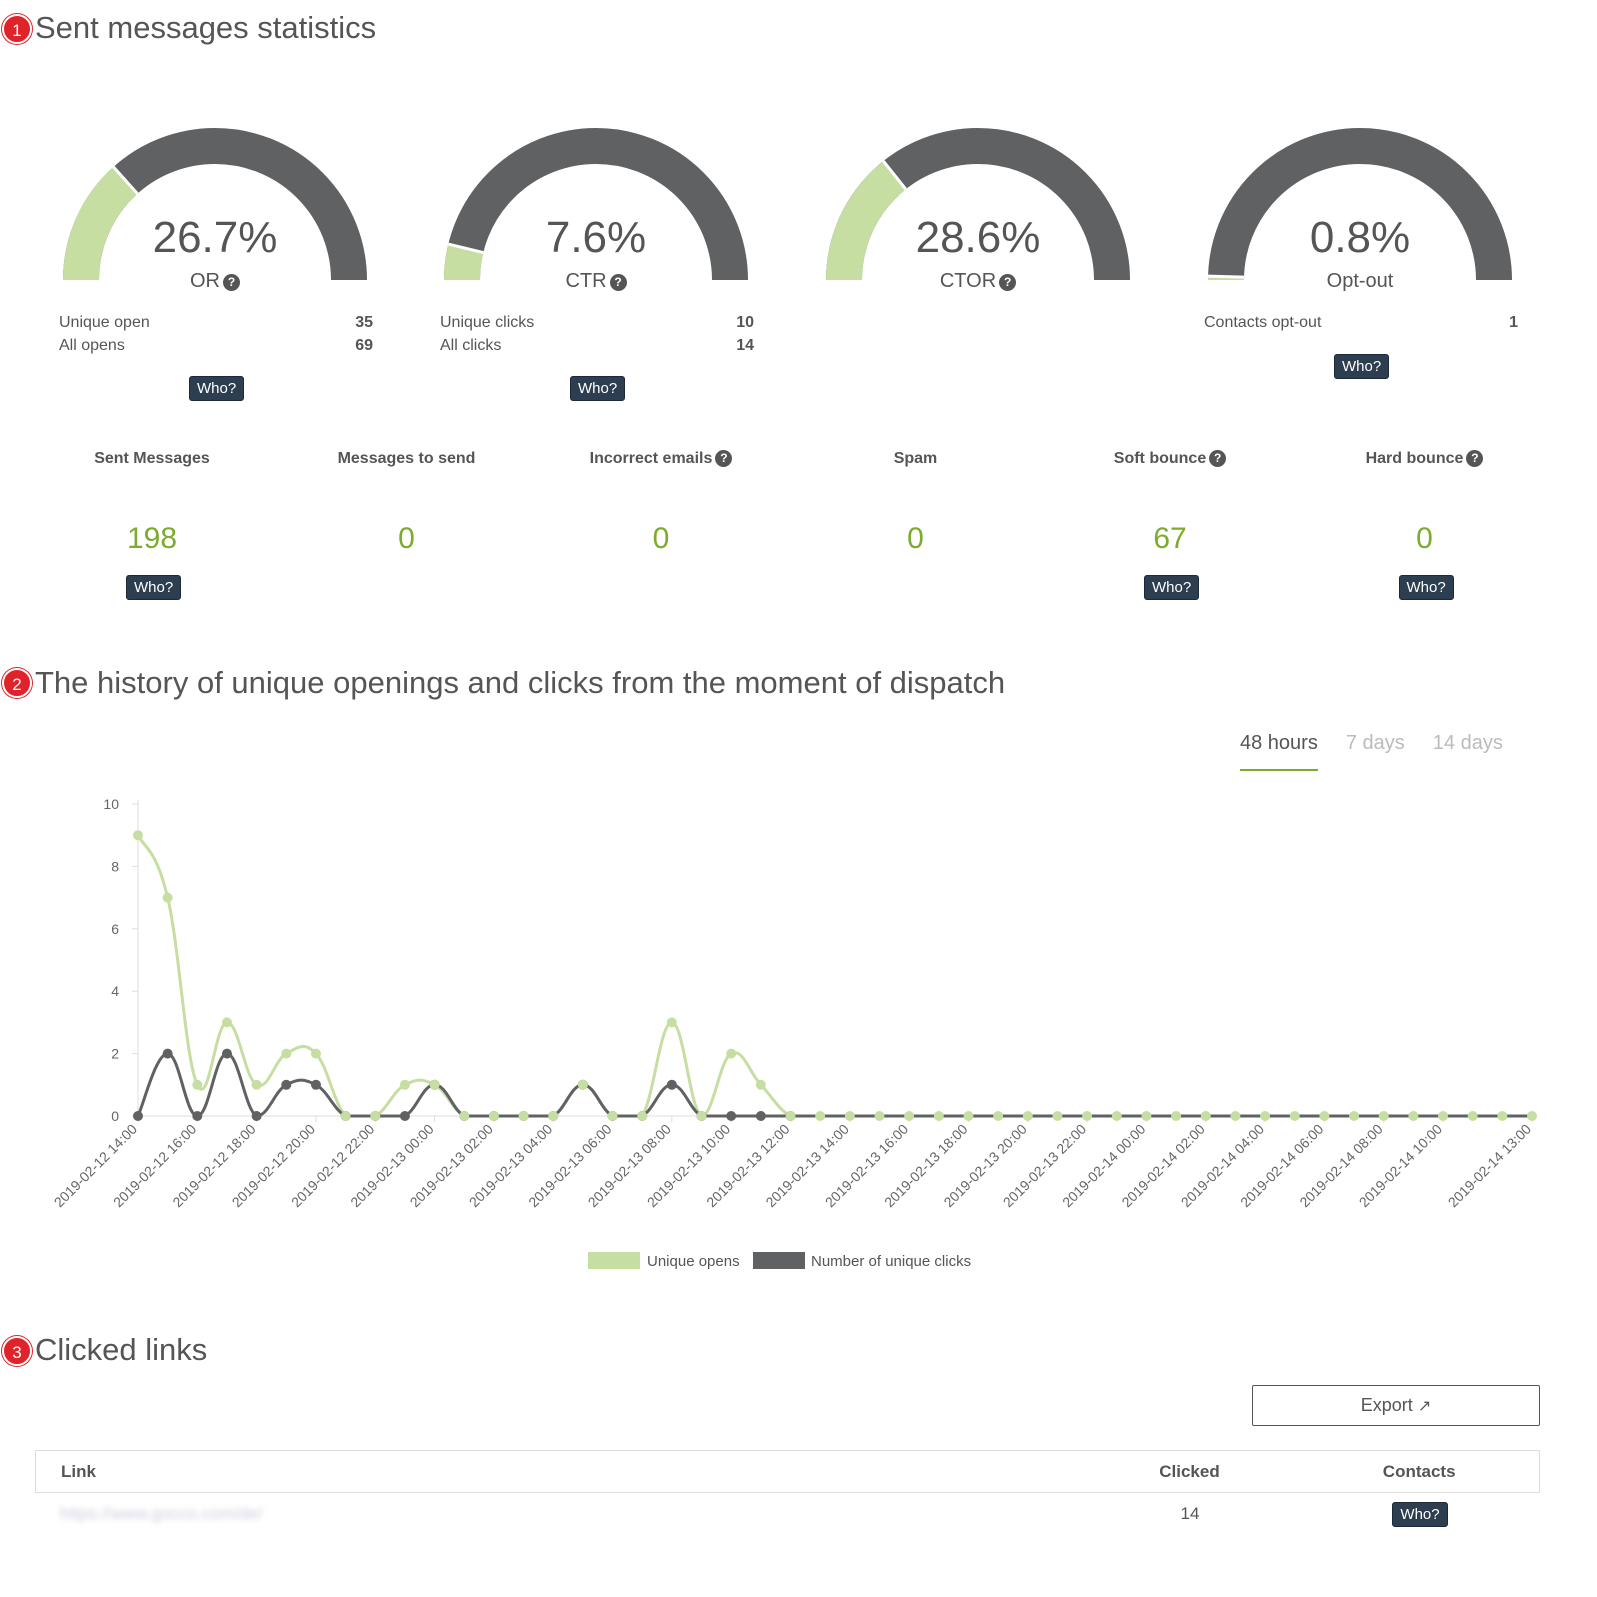 The height and width of the screenshot is (1597, 1597). I want to click on gauge-stats: Contacts opt-out 1, so click(1361, 325).